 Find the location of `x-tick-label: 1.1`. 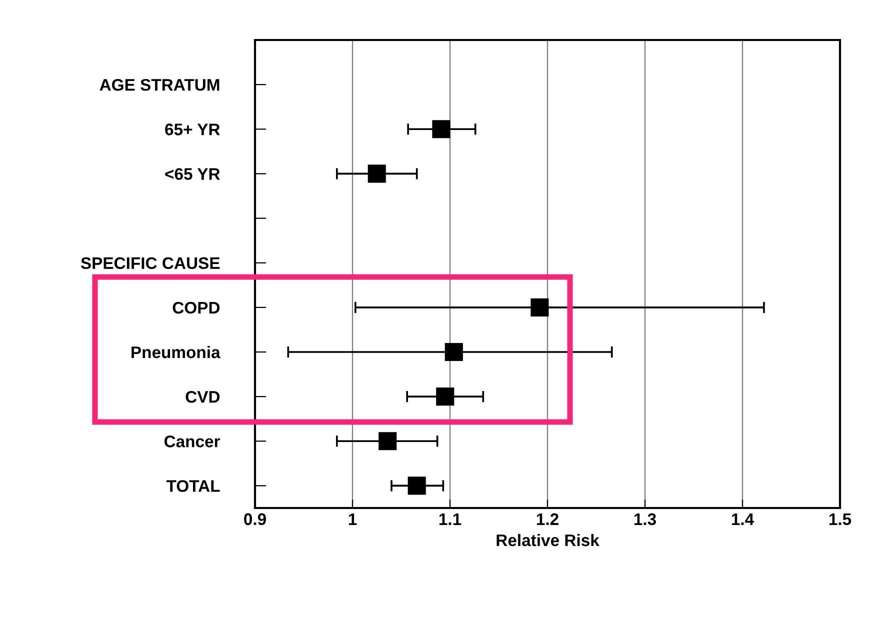

x-tick-label: 1.1 is located at coordinates (450, 519).